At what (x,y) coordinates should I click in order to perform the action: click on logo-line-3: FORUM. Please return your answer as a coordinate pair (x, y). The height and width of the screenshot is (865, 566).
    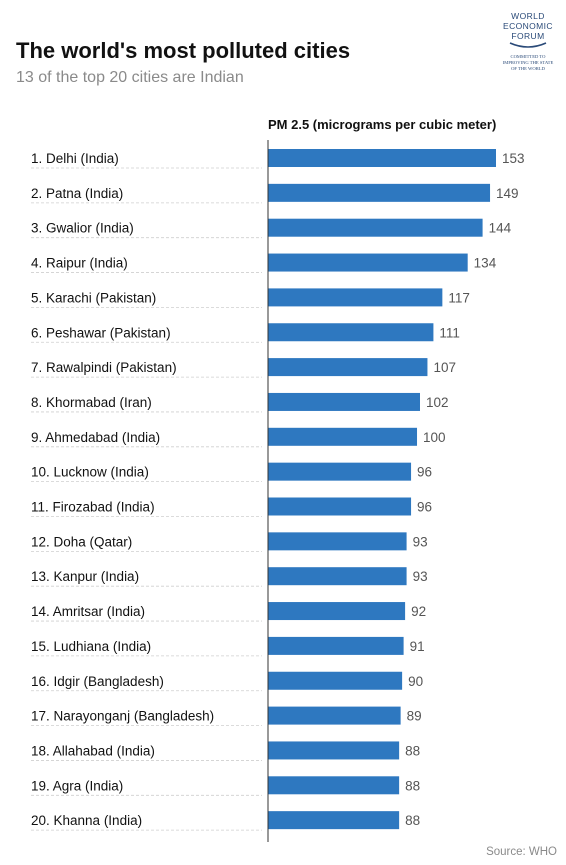
    Looking at the image, I should click on (527, 36).